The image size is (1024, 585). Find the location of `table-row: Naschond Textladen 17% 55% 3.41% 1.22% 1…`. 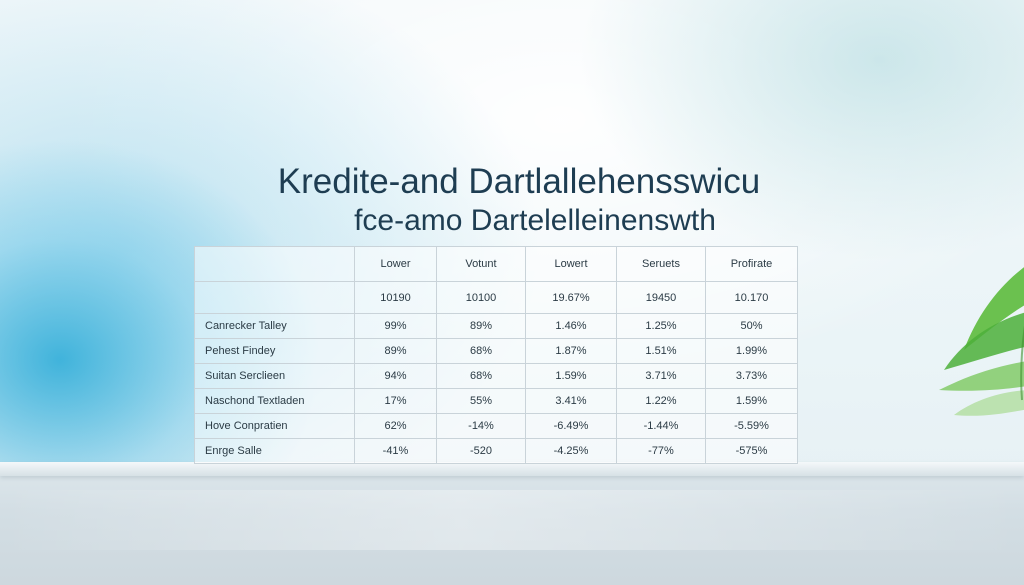

table-row: Naschond Textladen 17% 55% 3.41% 1.22% 1… is located at coordinates (496, 401).